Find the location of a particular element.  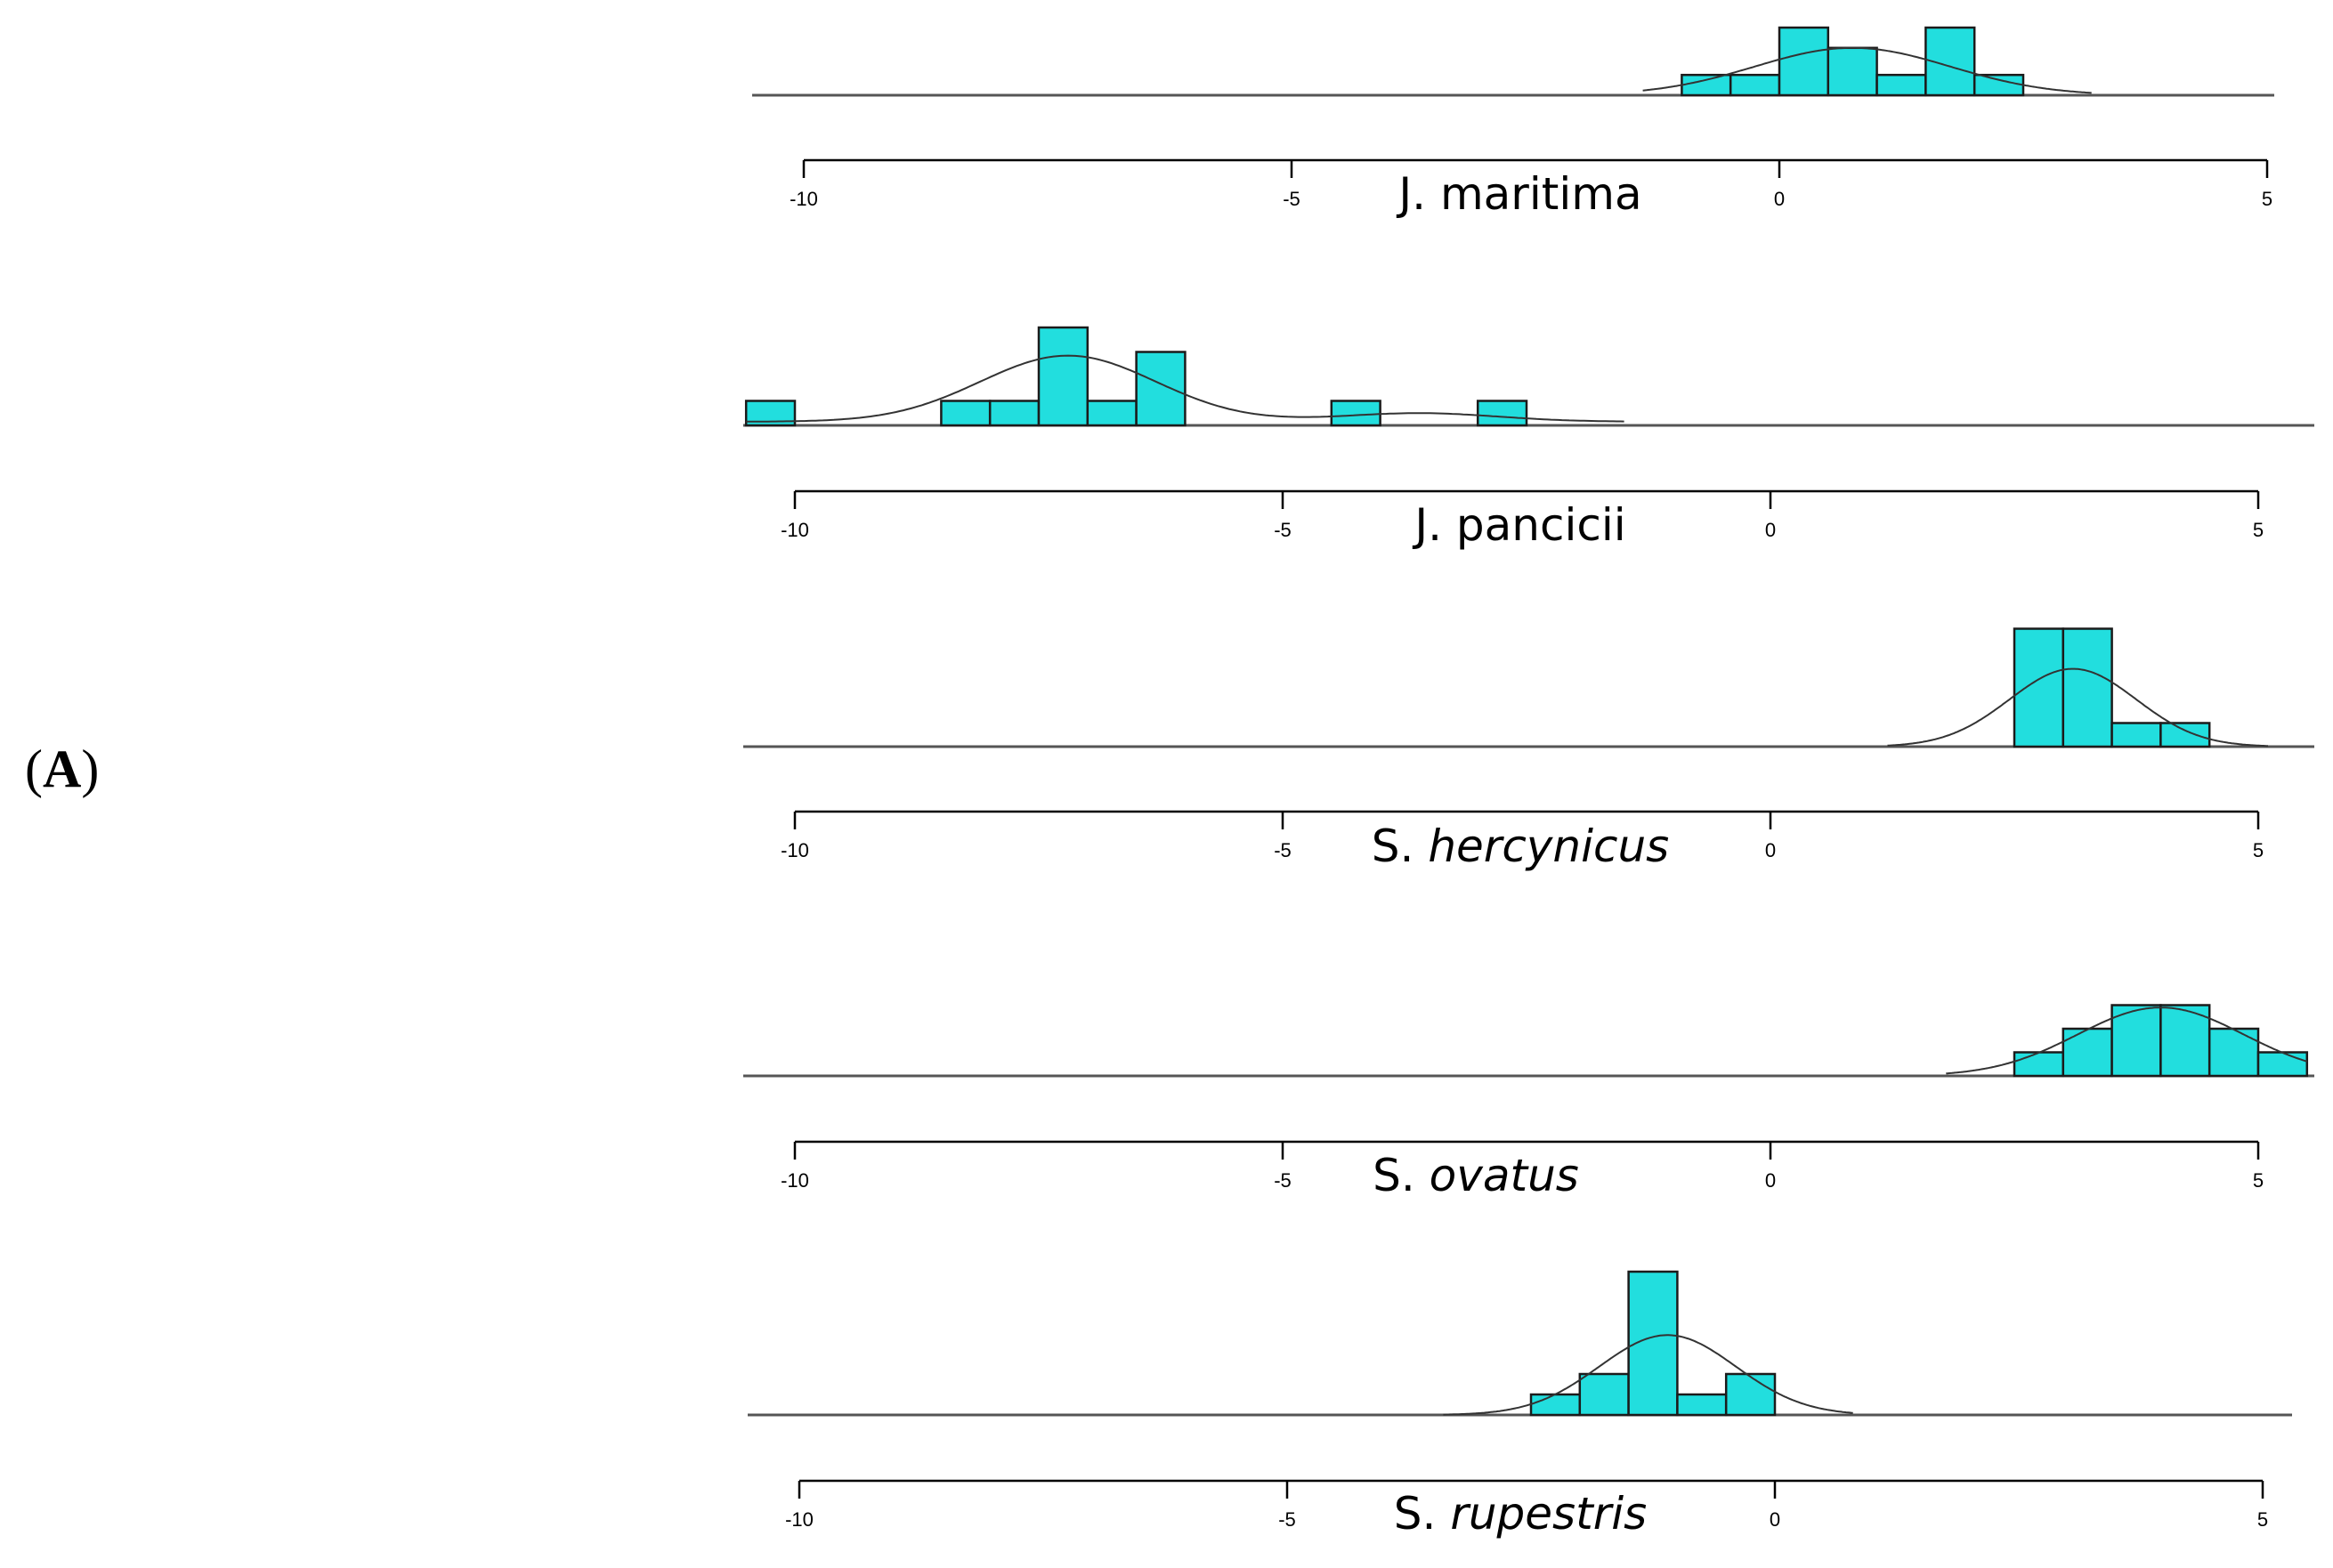

species-label: J. pancicii is located at coordinates (1518, 525).